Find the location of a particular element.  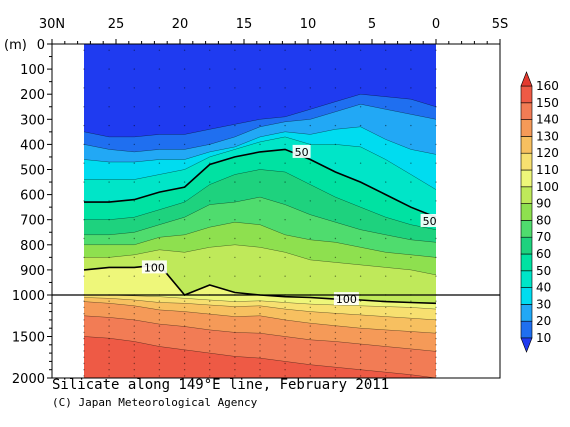

colorbar-label: 50 is located at coordinates (543, 271).